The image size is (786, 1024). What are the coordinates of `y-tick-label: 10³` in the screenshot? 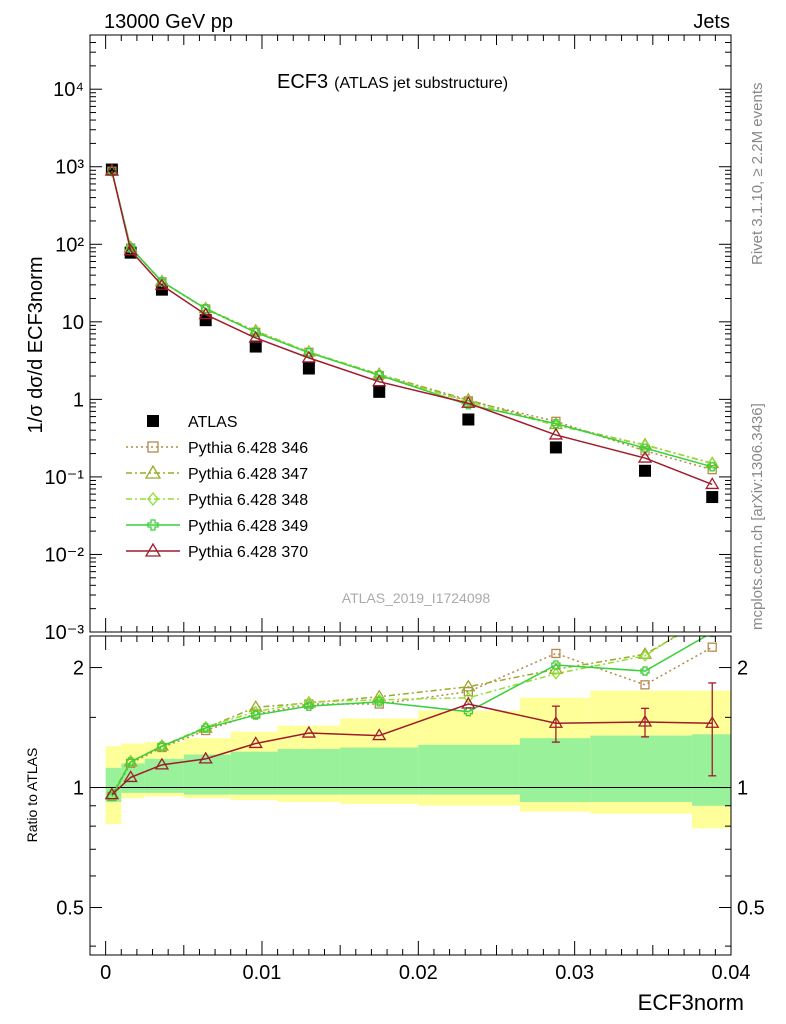 It's located at (69, 168).